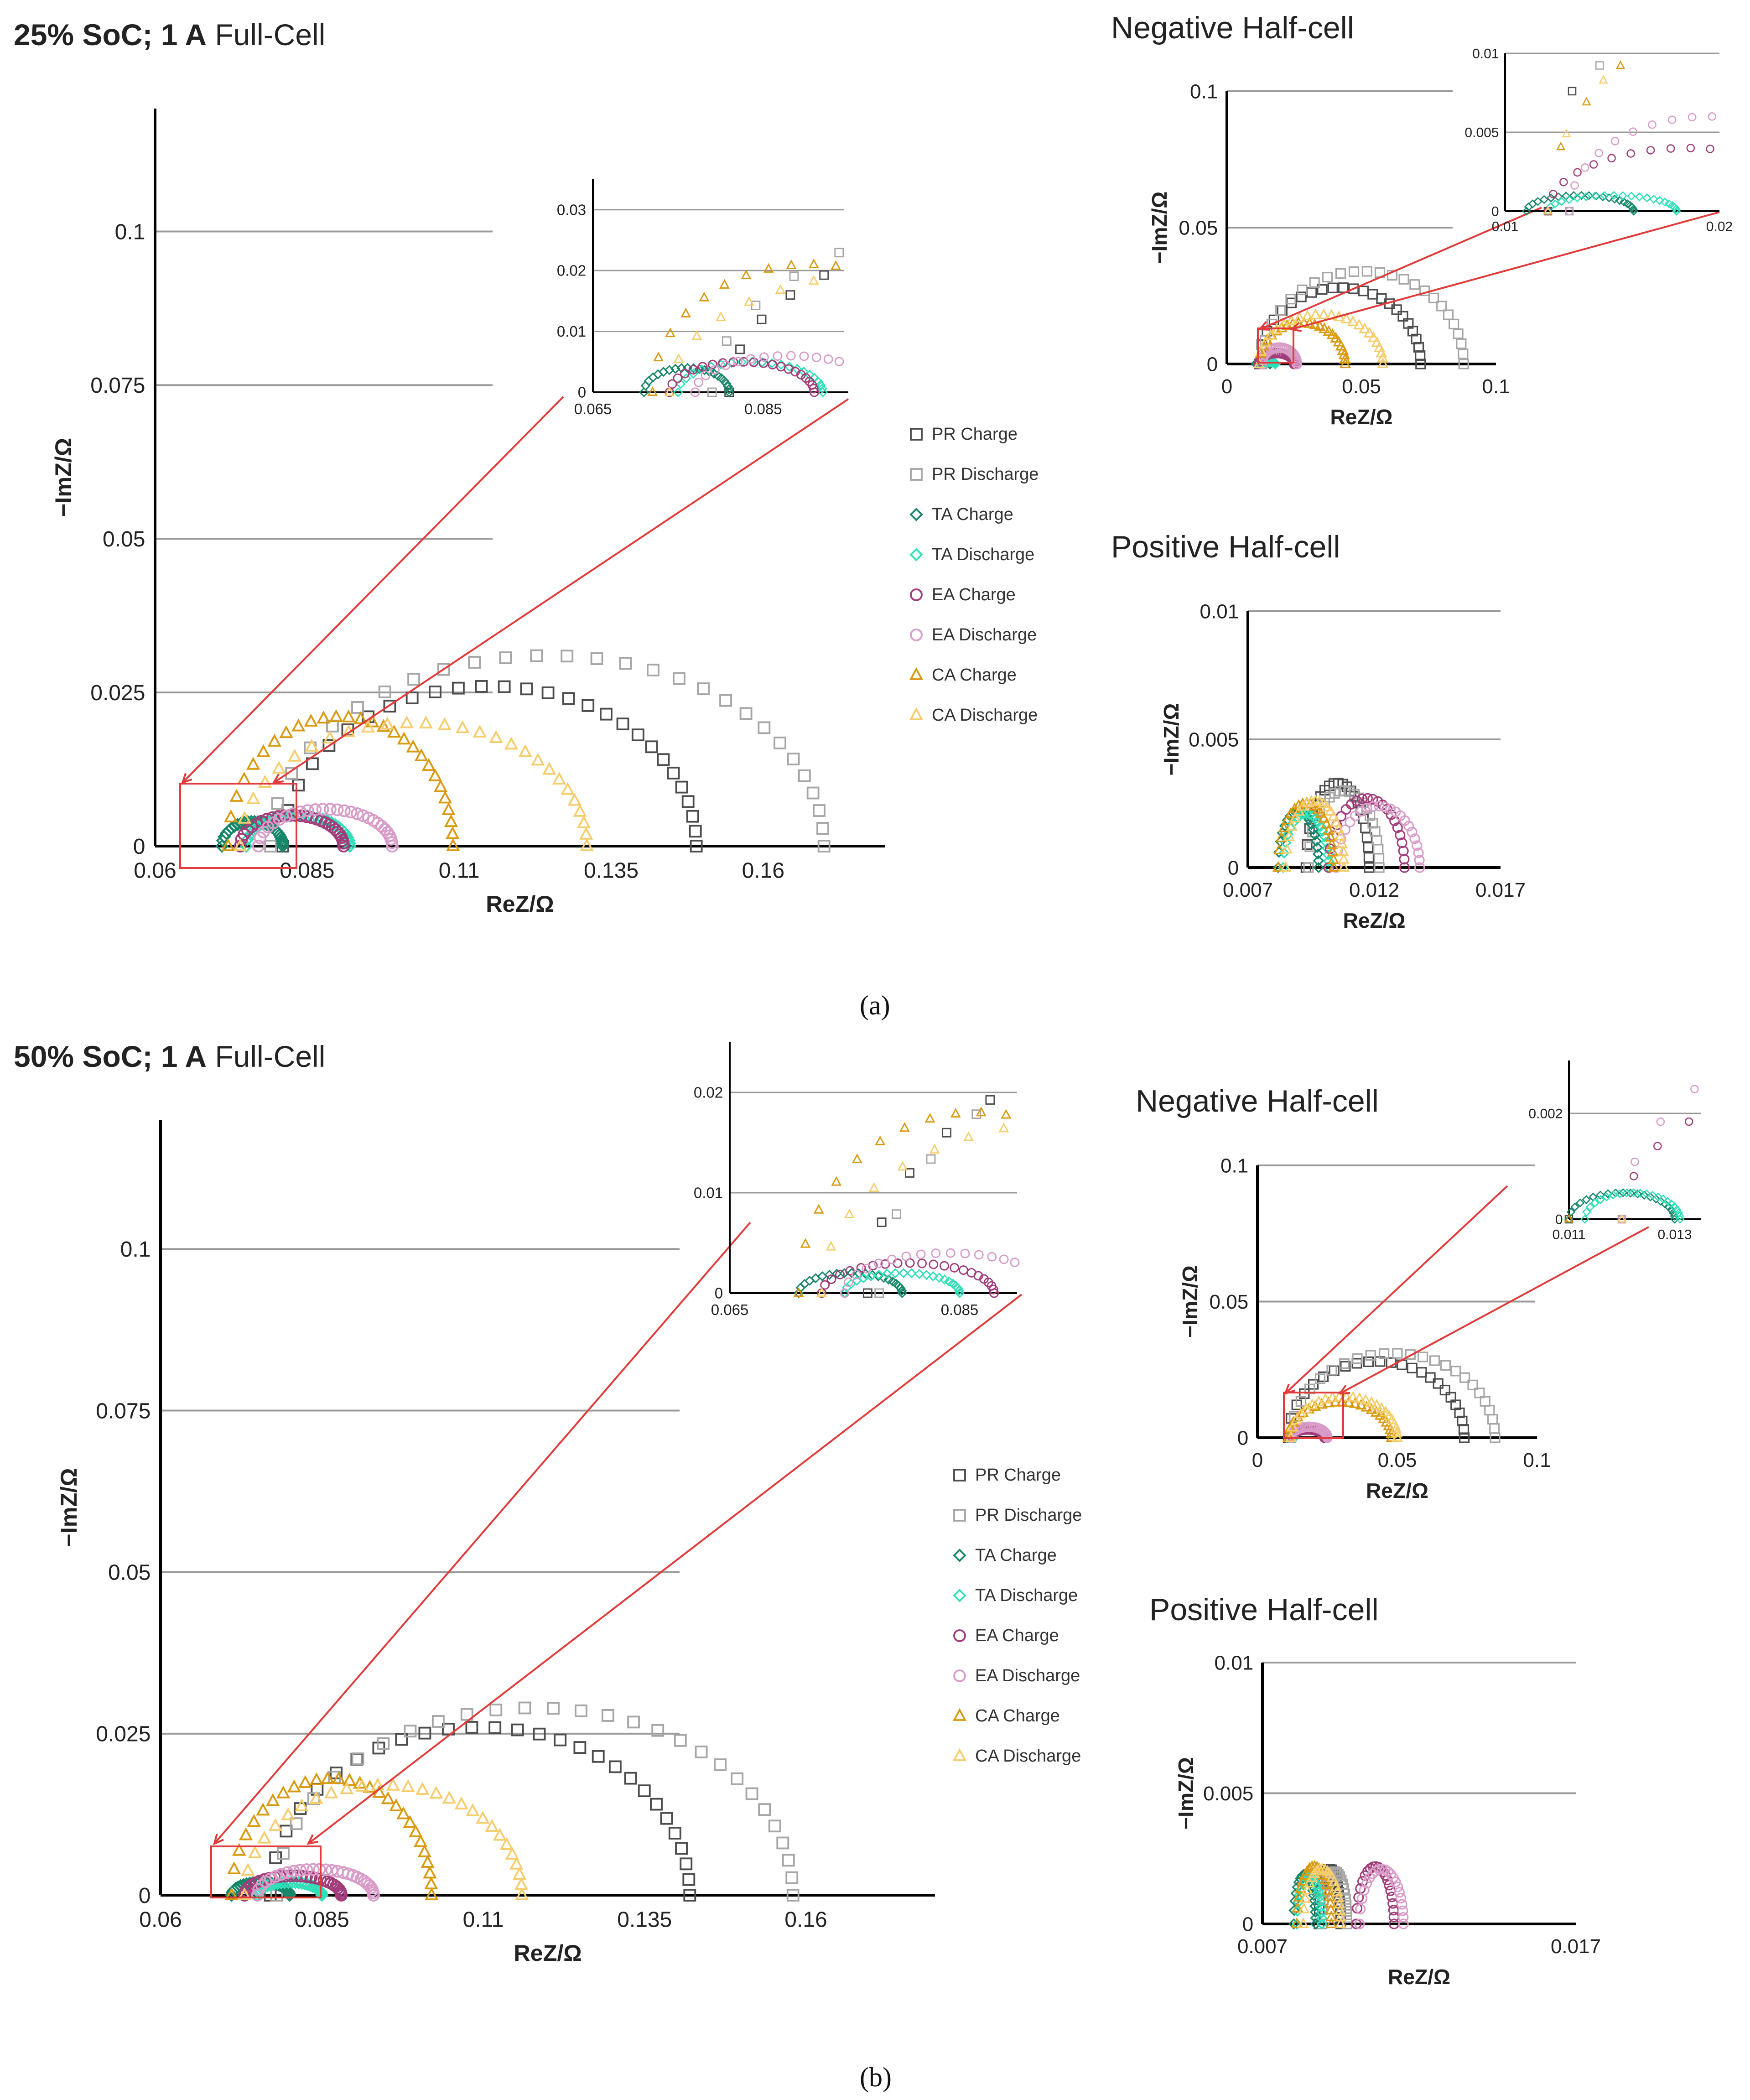  What do you see at coordinates (730, 1309) in the screenshot?
I see `x-tick-label: 0.065` at bounding box center [730, 1309].